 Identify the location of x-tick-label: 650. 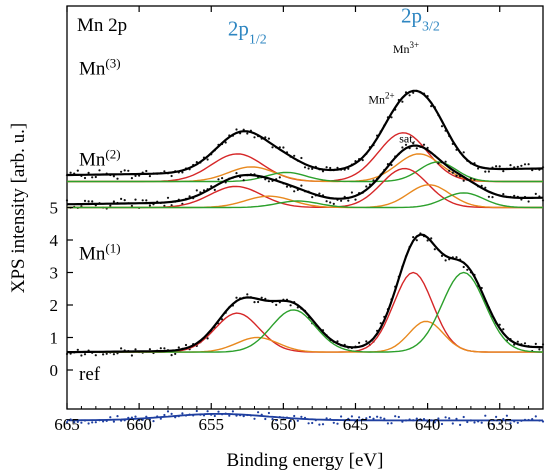
(284, 424).